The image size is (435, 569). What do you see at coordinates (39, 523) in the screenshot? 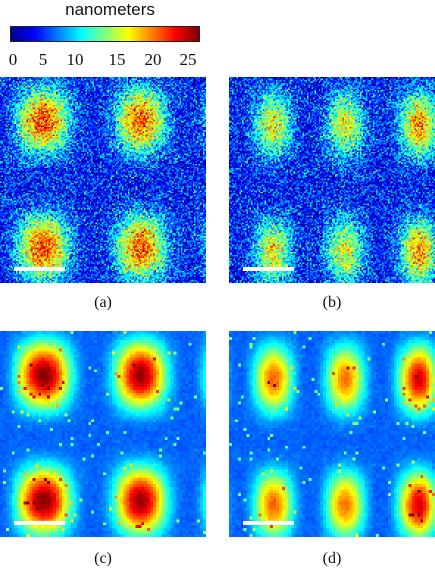
I see `scale-bar-c` at bounding box center [39, 523].